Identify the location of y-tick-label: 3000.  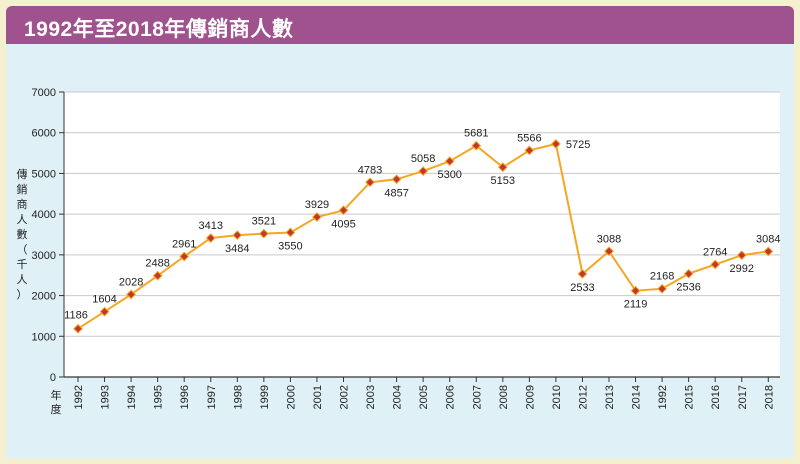
(44, 256).